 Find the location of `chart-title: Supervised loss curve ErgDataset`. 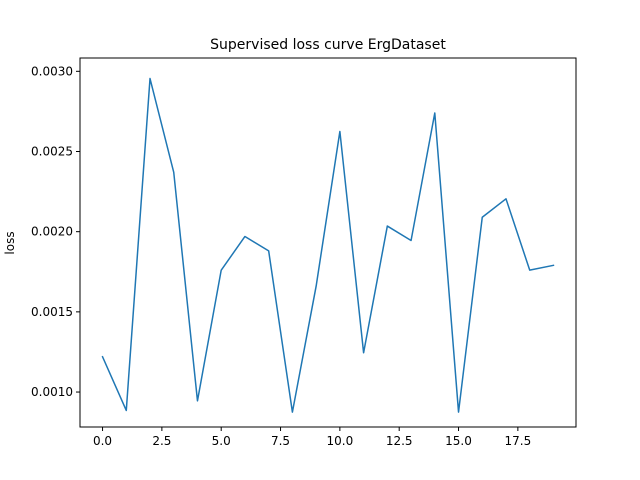

chart-title: Supervised loss curve ErgDataset is located at coordinates (328, 45).